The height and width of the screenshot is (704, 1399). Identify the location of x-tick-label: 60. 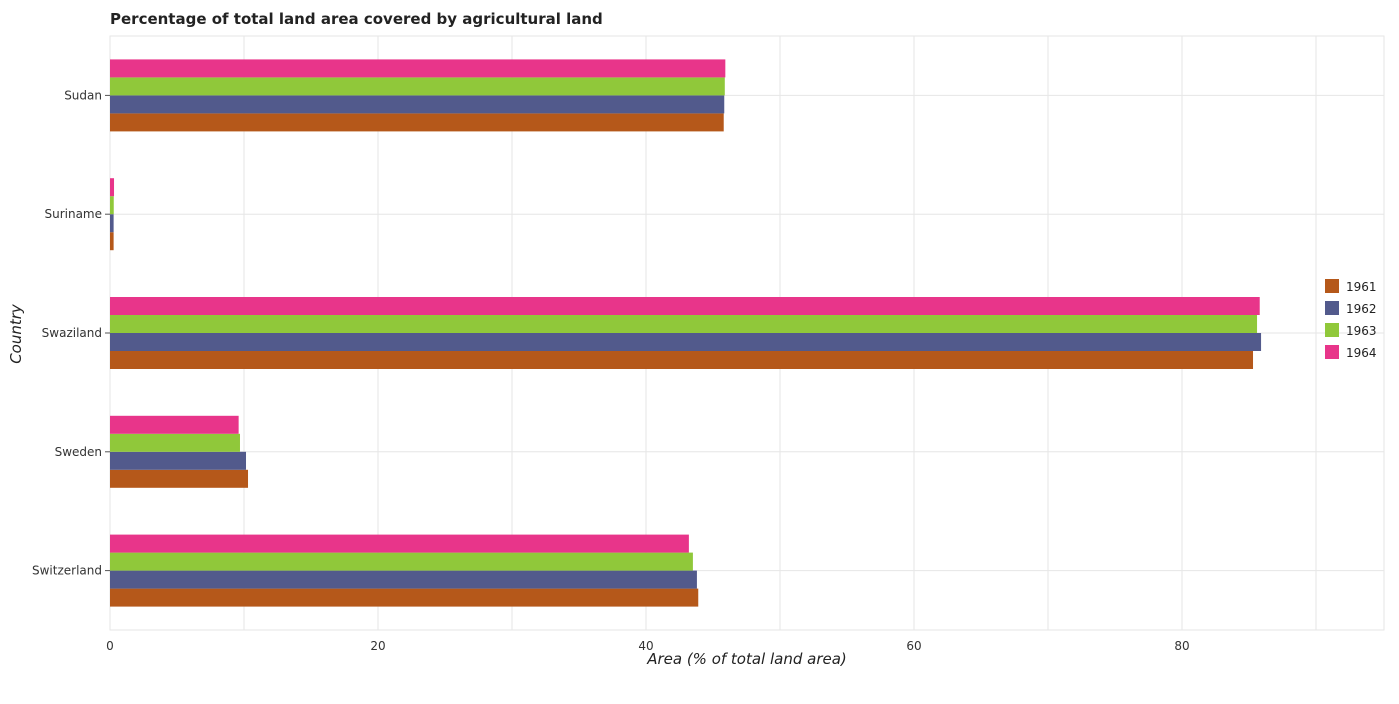
(913, 646).